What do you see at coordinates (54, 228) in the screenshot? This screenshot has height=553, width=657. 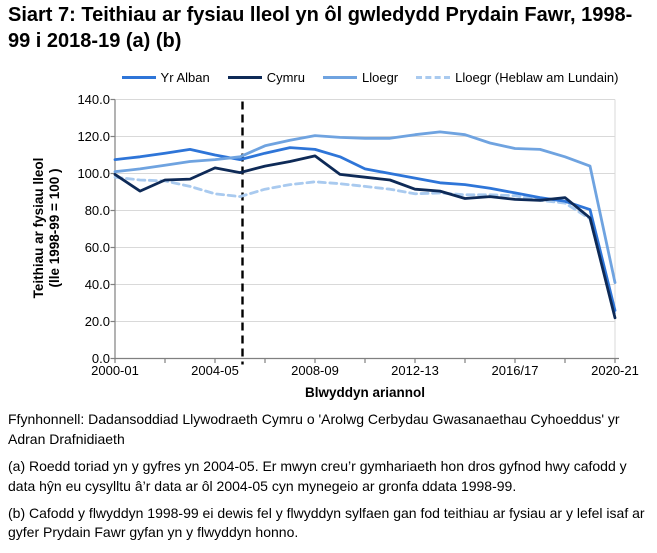 I see `y-axis-title-line2: (lle 1998-99 = 100 )` at bounding box center [54, 228].